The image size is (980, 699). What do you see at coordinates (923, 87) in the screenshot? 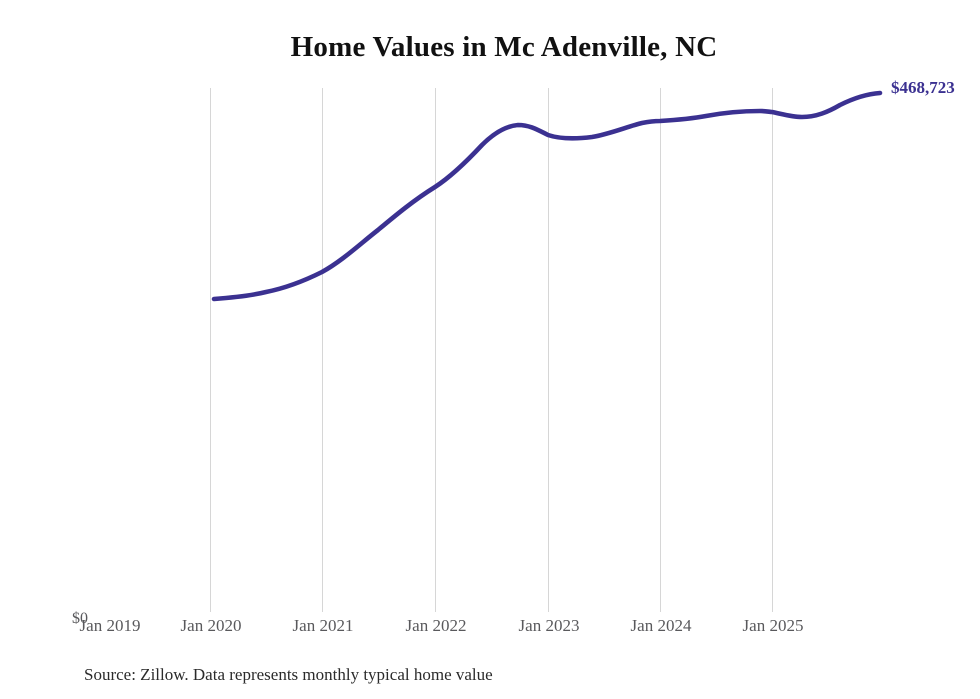
I see `end-value-annotation: $468,723` at bounding box center [923, 87].